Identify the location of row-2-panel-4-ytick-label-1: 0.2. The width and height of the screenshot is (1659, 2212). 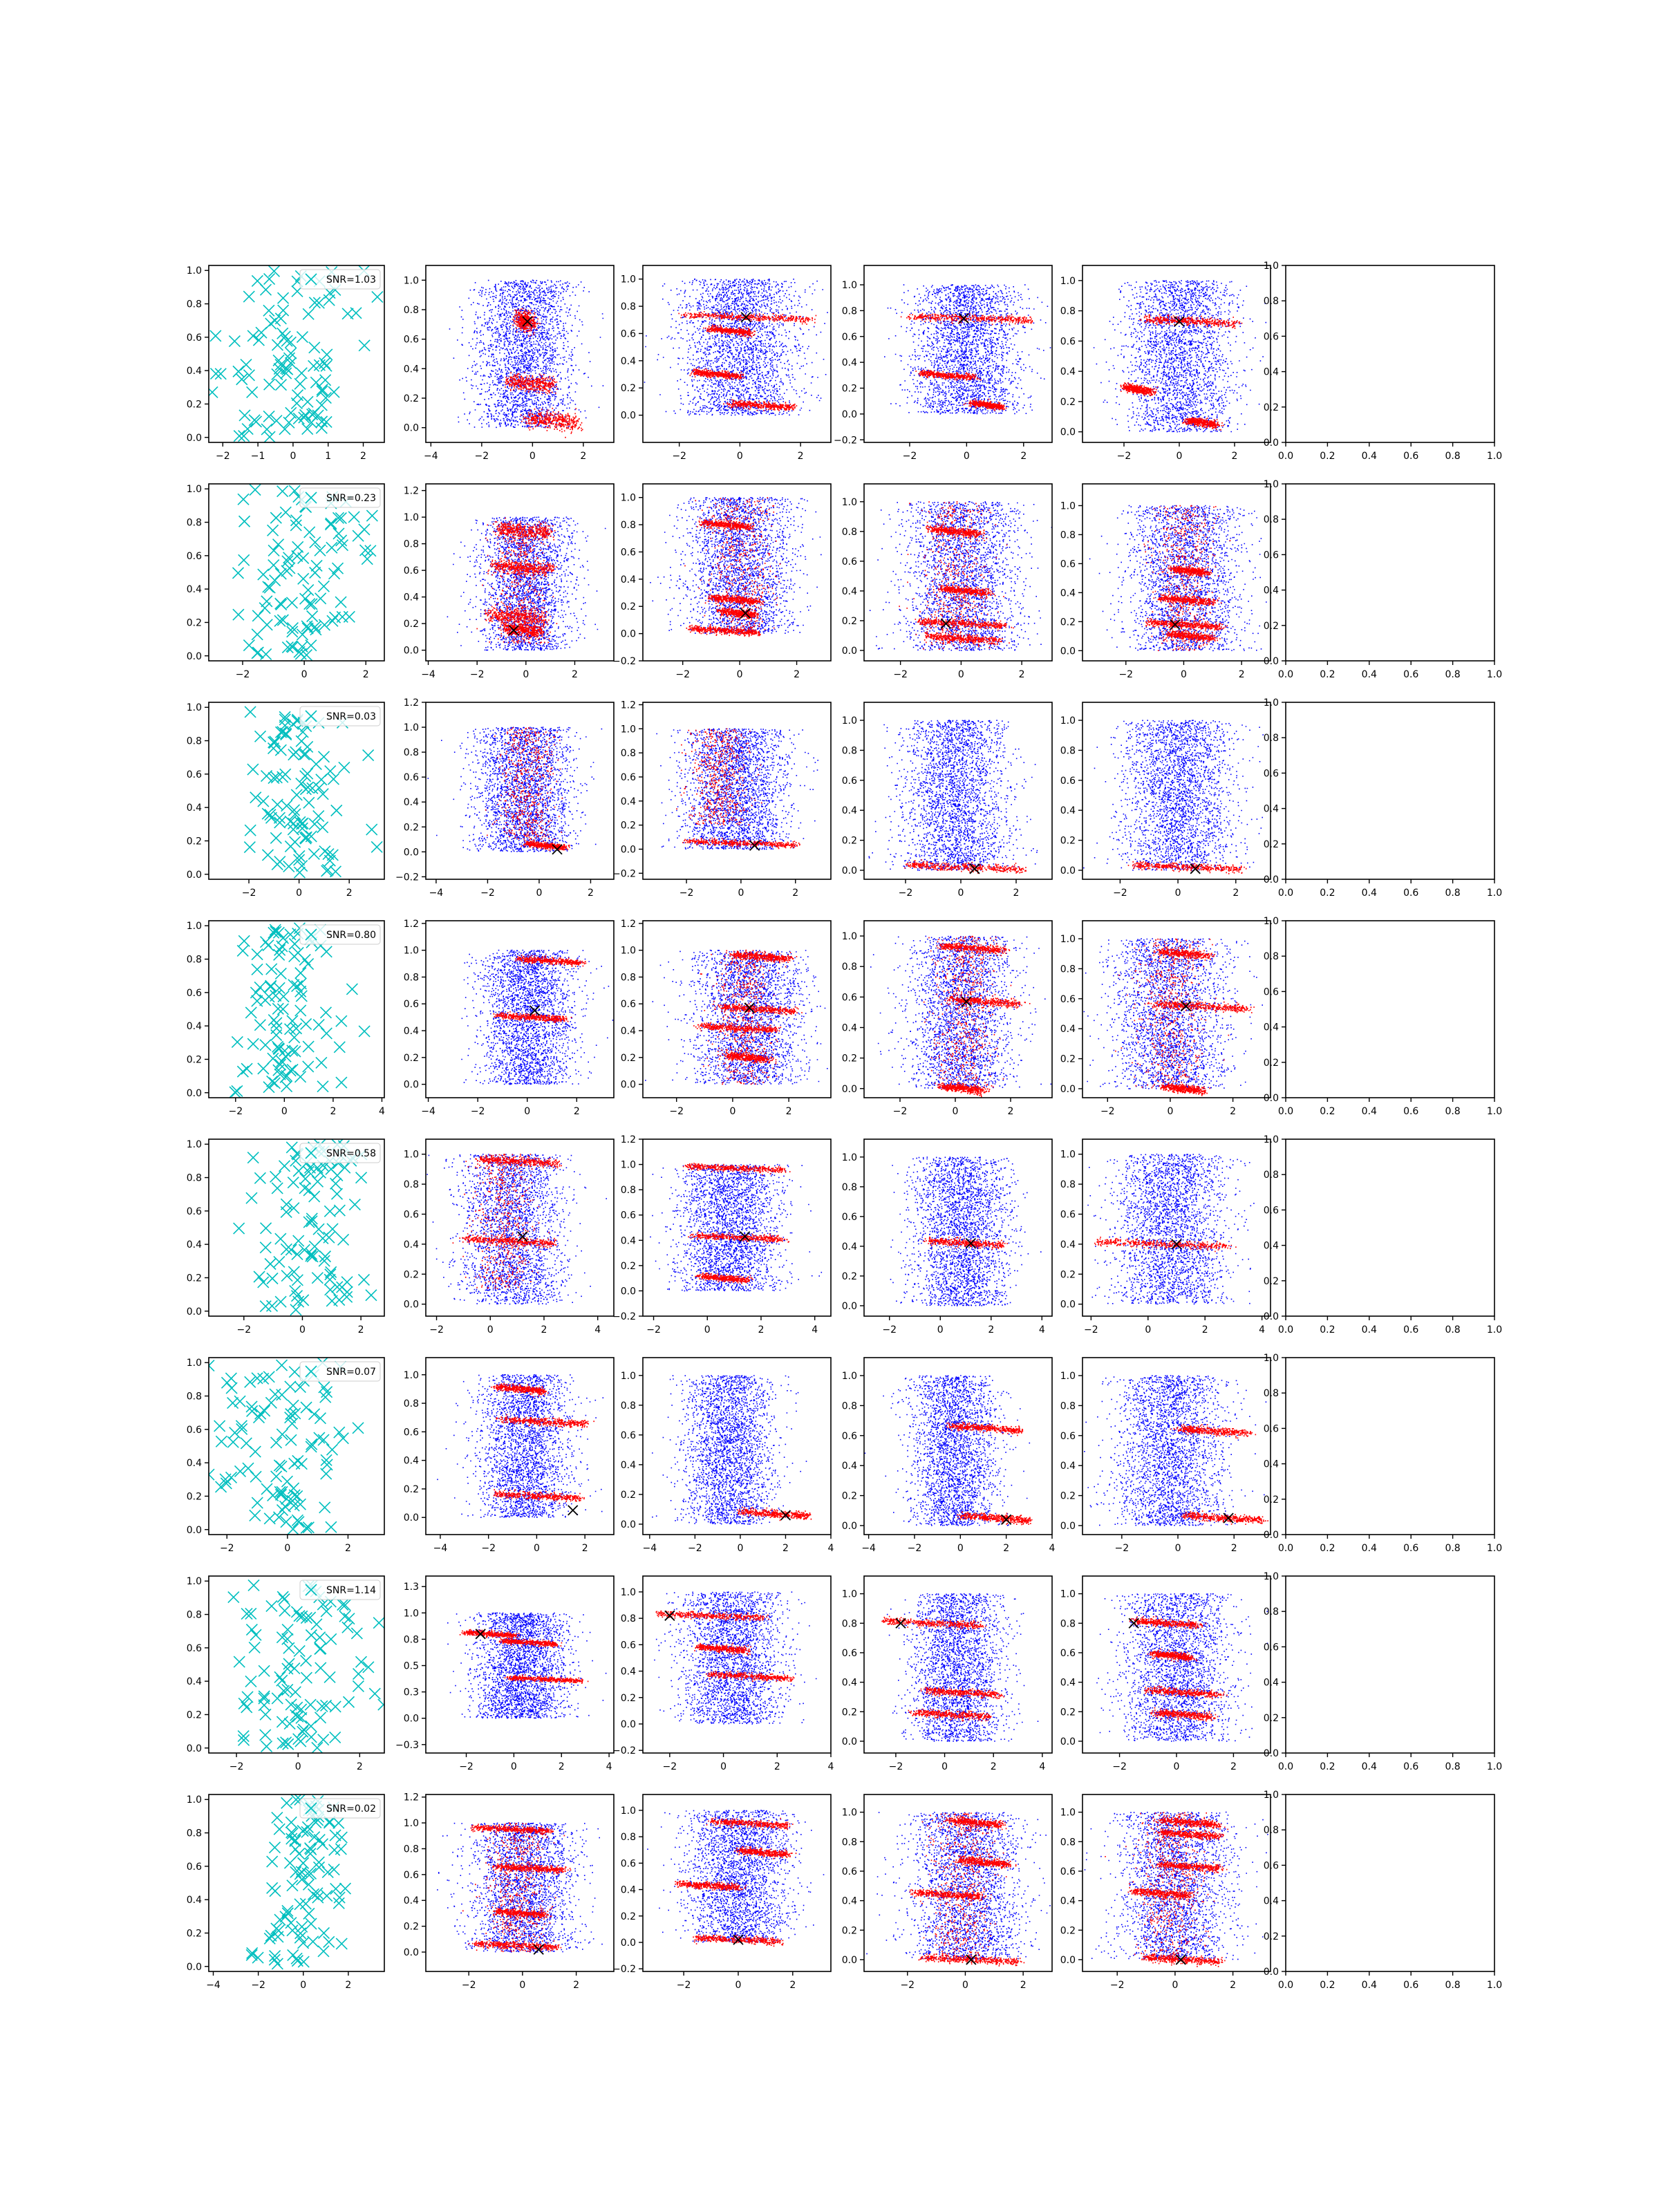
(1068, 842).